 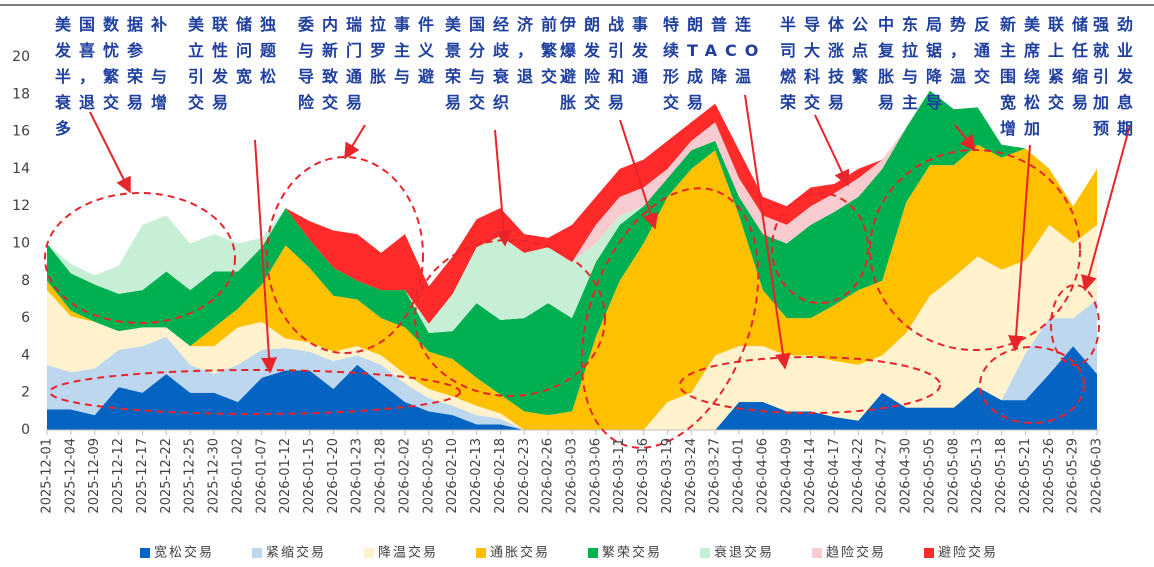 I want to click on x-tick-label: 2026-04-22, so click(x=858, y=476).